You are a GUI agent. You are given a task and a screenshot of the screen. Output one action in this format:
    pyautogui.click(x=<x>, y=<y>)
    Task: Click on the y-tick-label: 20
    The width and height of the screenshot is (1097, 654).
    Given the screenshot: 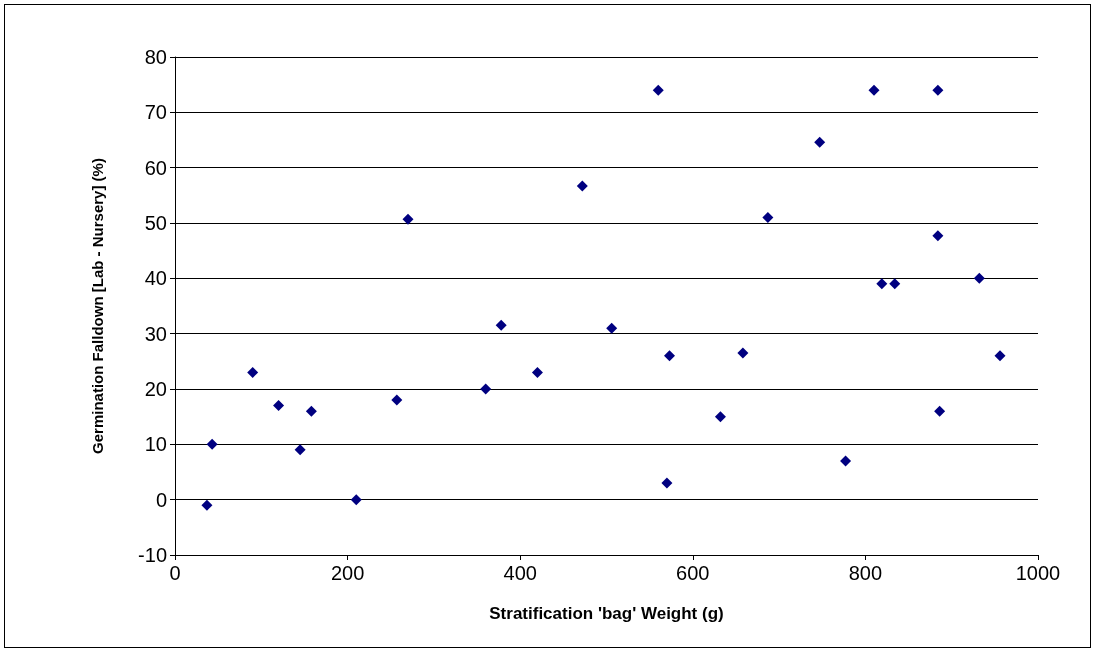 What is the action you would take?
    pyautogui.click(x=155, y=389)
    